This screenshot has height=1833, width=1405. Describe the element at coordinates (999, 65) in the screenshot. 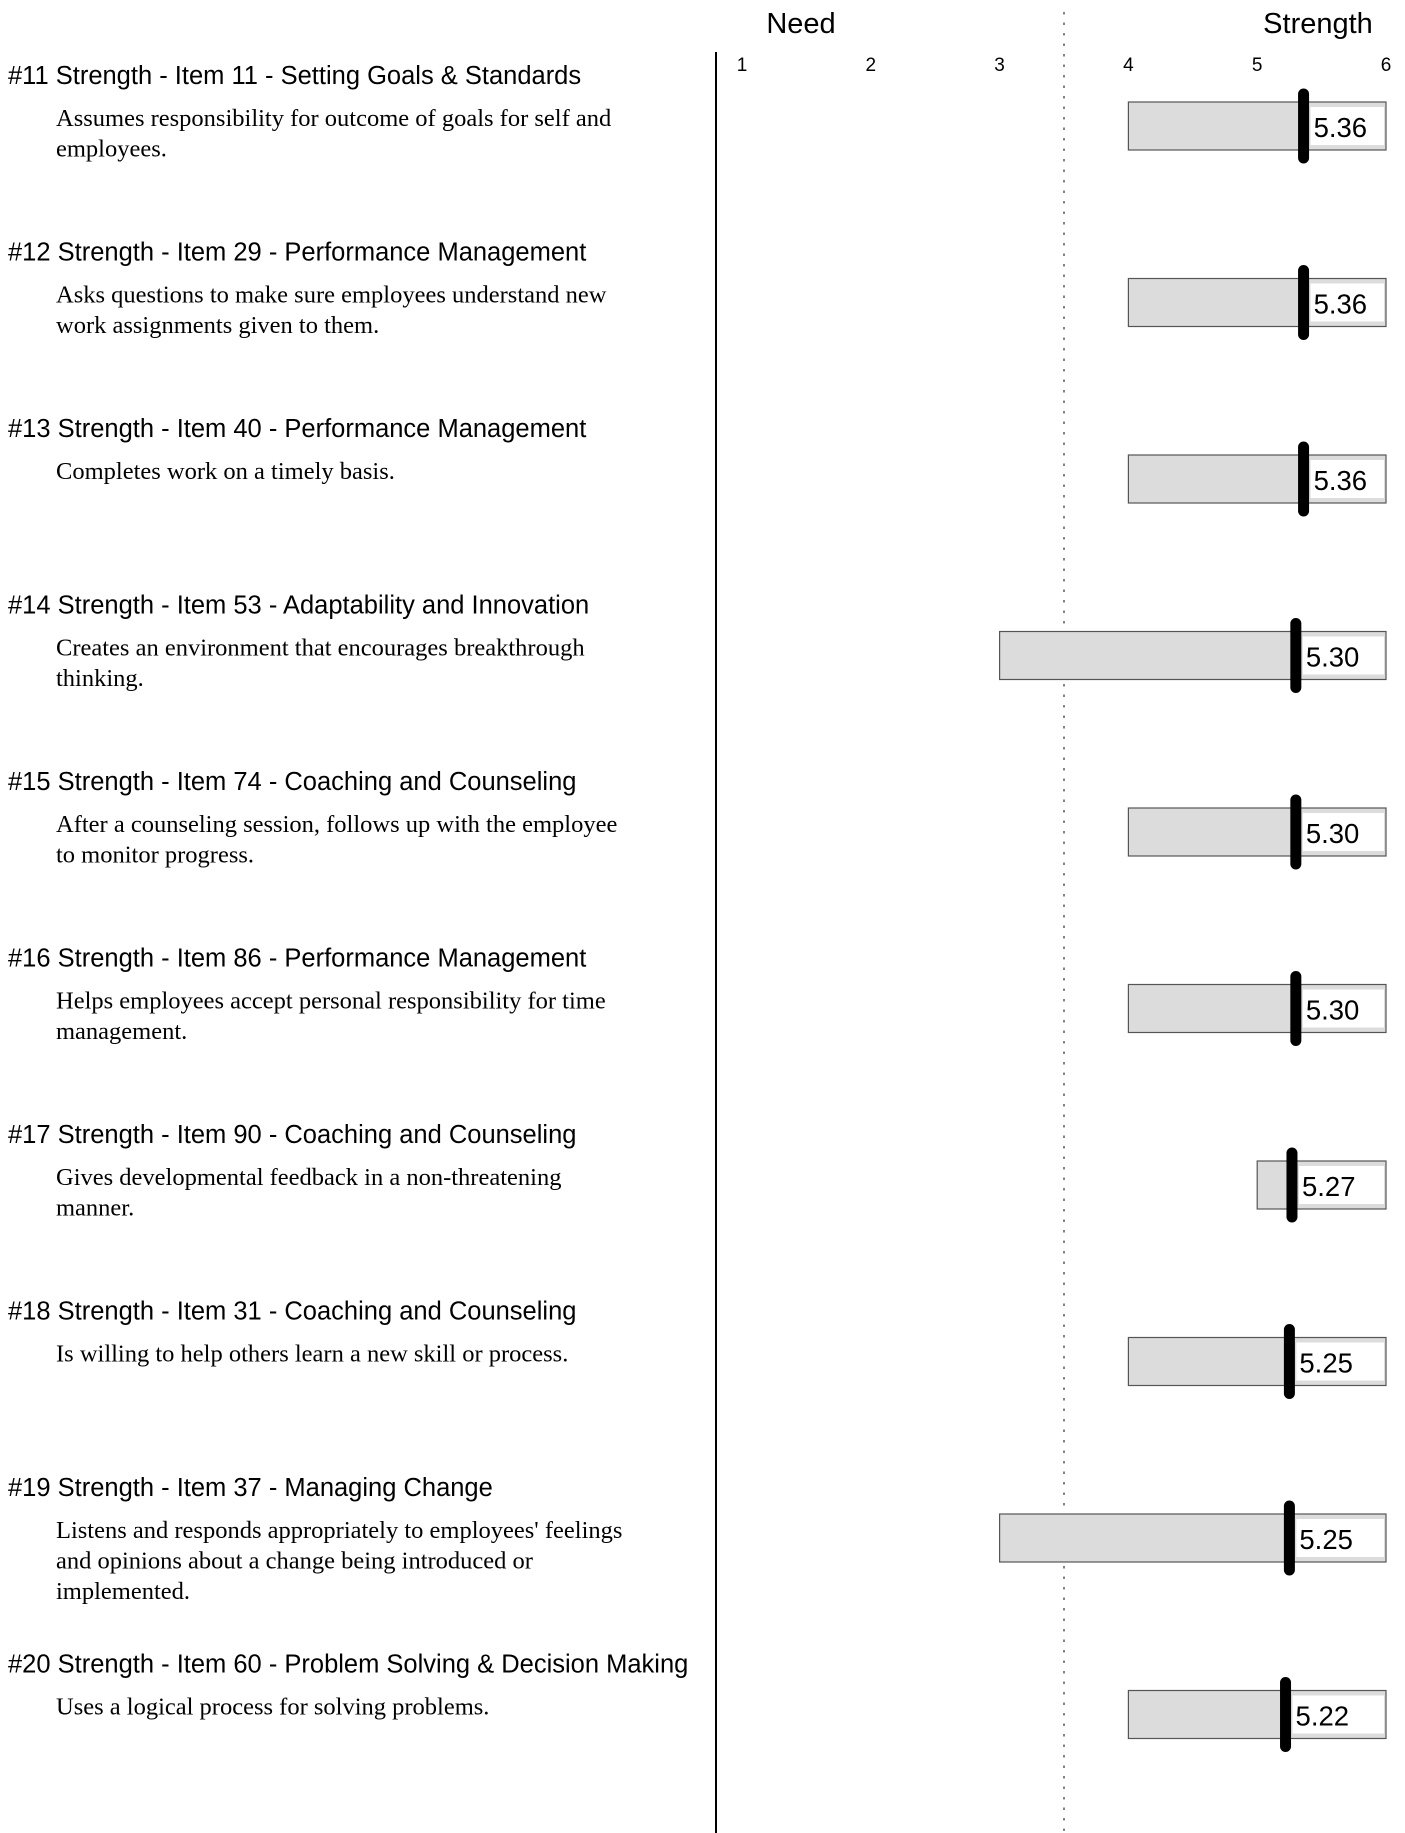

I see `tick-label: 3` at that location.